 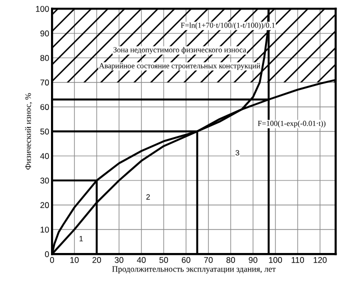 What do you see at coordinates (44, 131) in the screenshot?
I see `y-tick-label: 50` at bounding box center [44, 131].